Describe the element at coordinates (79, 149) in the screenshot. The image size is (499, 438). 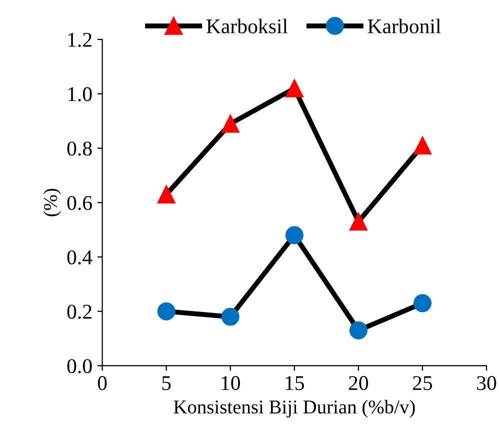
I see `y-tick-label: 0.8` at that location.